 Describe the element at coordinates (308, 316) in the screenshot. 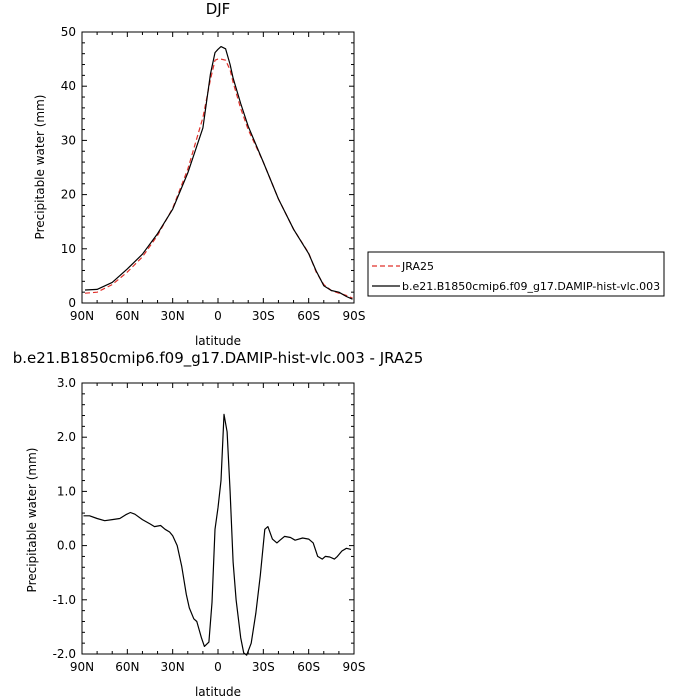

I see `top-x-tick-label: 60S` at that location.